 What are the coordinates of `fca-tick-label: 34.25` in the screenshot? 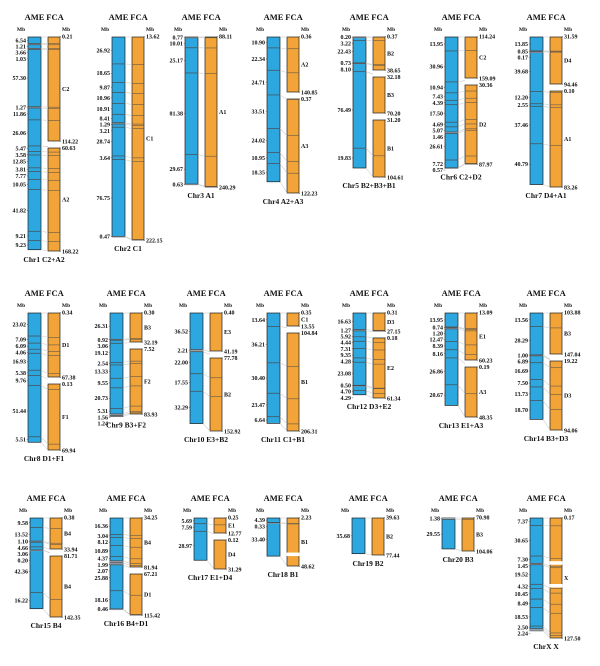 It's located at (151, 519).